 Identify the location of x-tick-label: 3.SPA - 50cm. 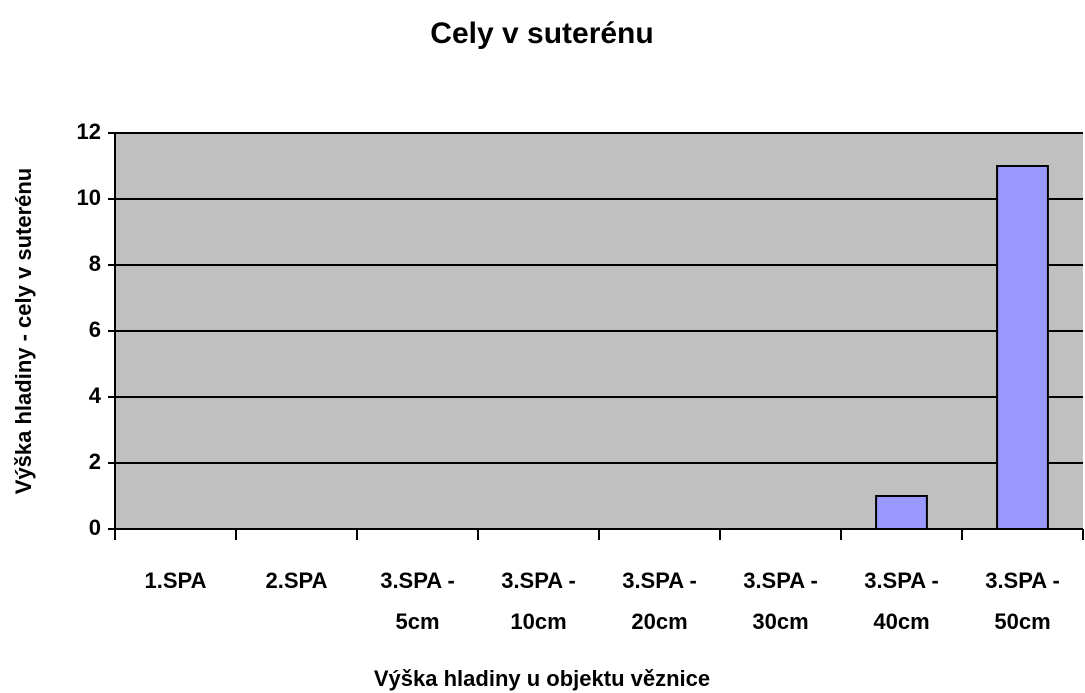
(1022, 601).